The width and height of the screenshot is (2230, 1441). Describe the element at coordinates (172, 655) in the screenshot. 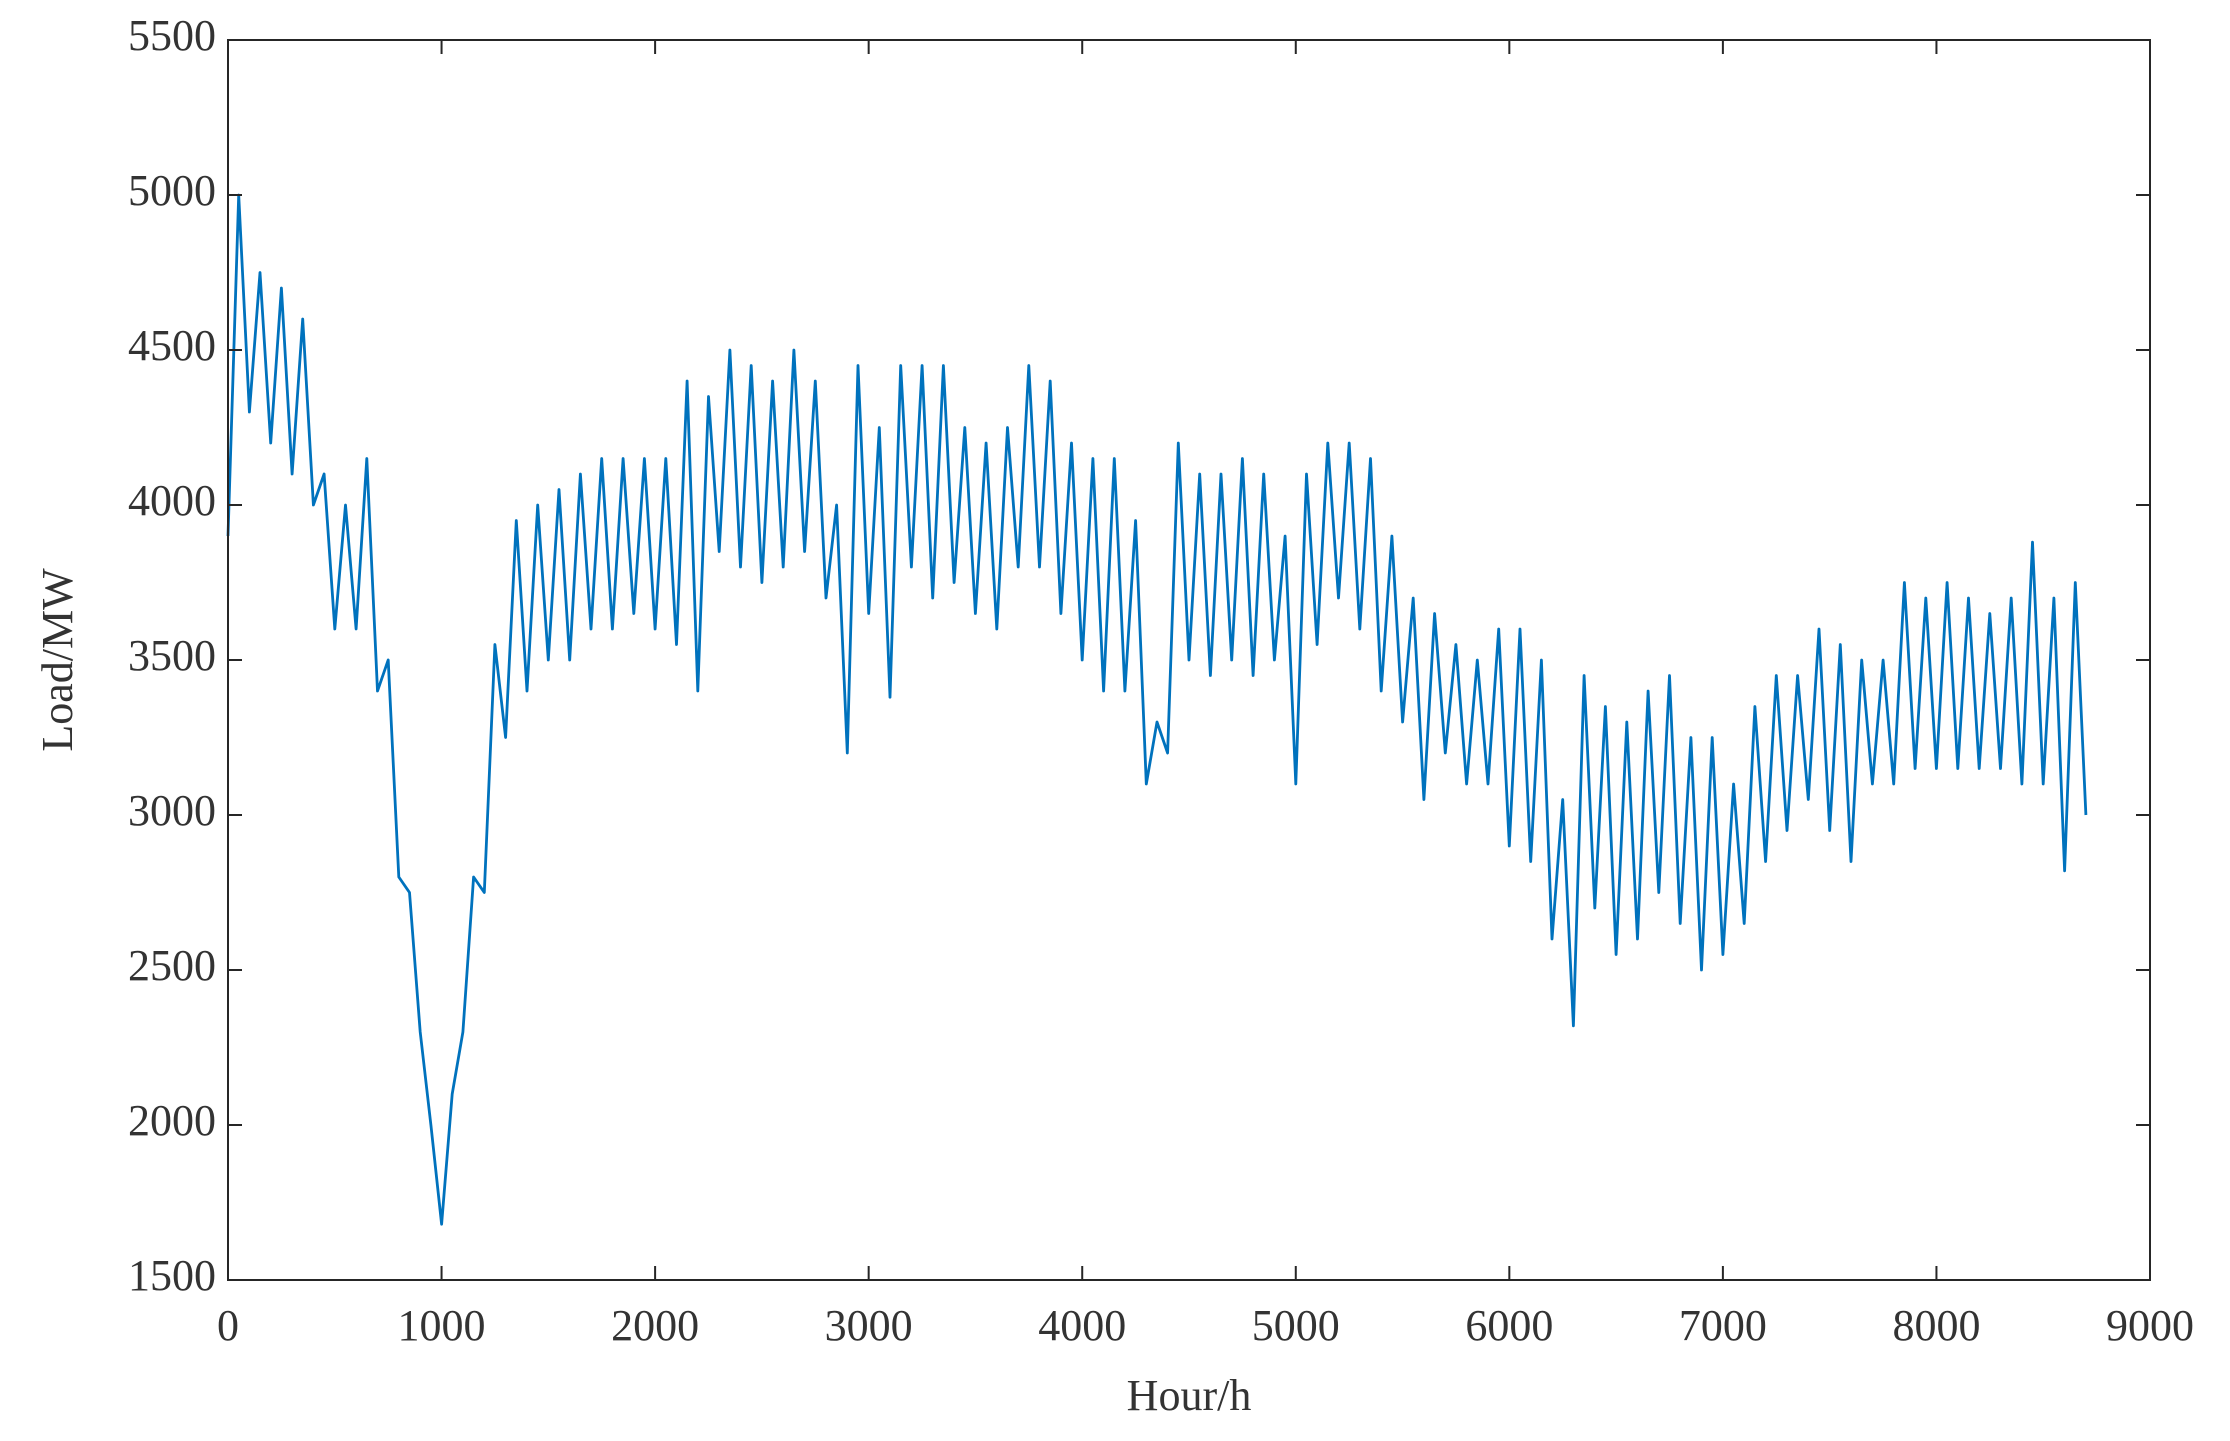

I see `y-tick-label: 3500` at that location.